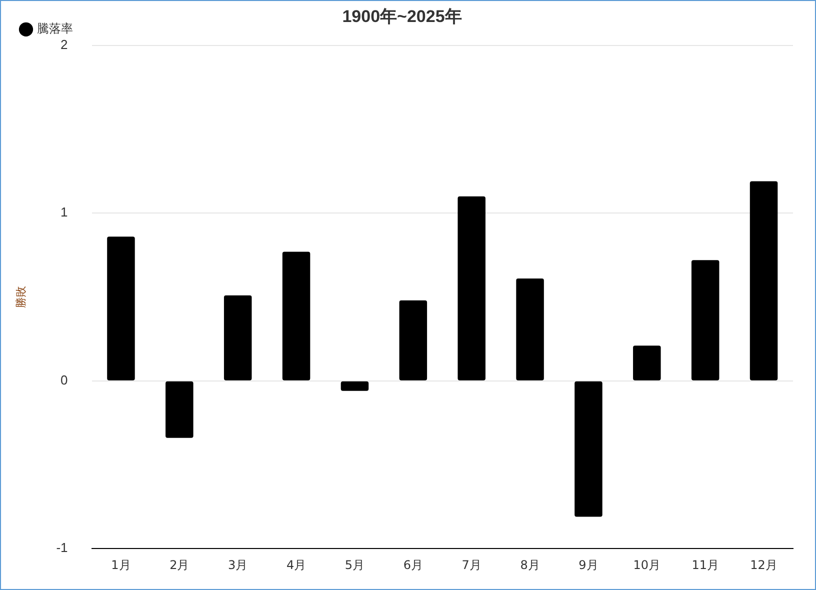 This screenshot has width=816, height=590. What do you see at coordinates (472, 565) in the screenshot?
I see `x-tick-label: 7月` at bounding box center [472, 565].